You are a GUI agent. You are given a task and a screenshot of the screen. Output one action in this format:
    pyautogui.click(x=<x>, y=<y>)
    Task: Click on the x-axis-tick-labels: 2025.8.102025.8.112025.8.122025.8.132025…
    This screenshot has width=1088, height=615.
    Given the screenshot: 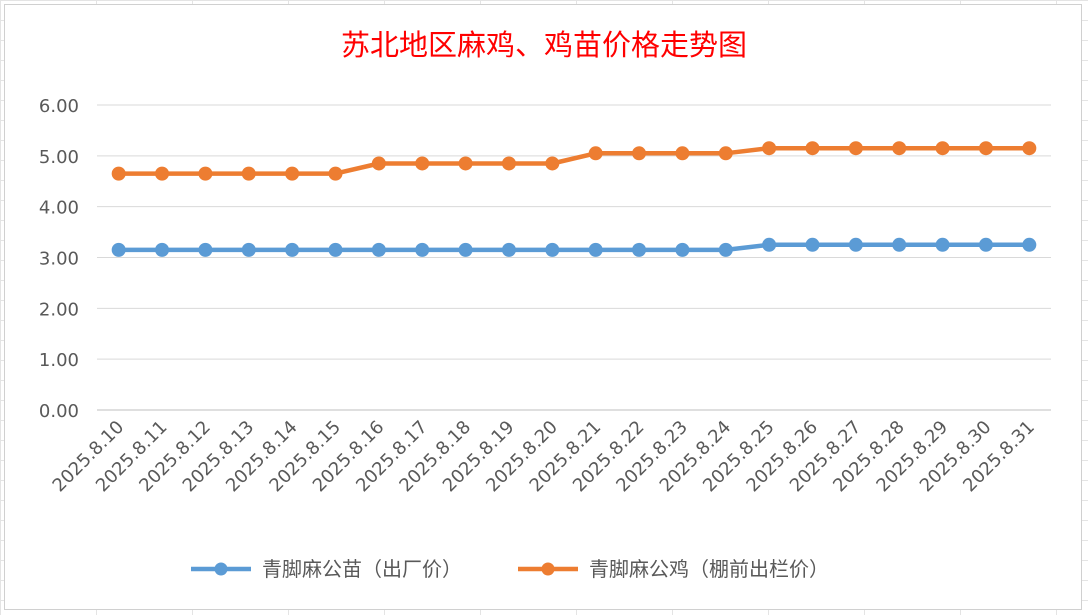 What is the action you would take?
    pyautogui.click(x=544, y=457)
    